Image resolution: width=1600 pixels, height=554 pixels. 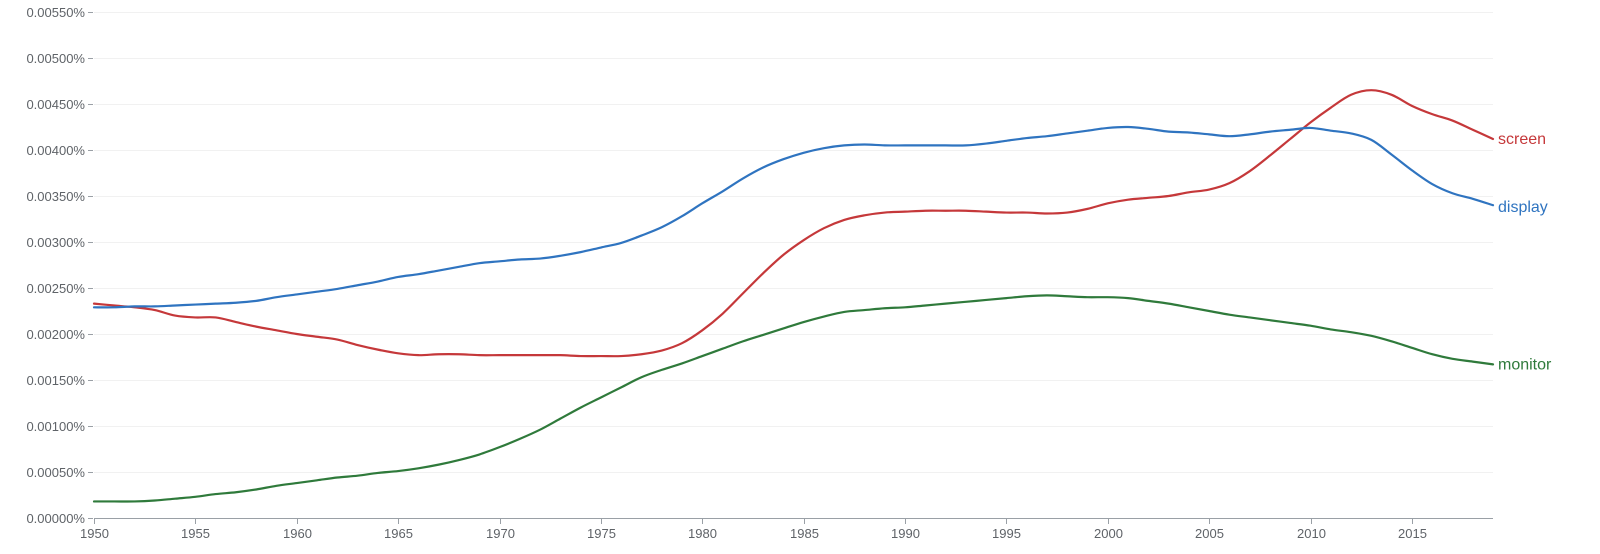 I want to click on x-tick-label: 1980, so click(x=702, y=533).